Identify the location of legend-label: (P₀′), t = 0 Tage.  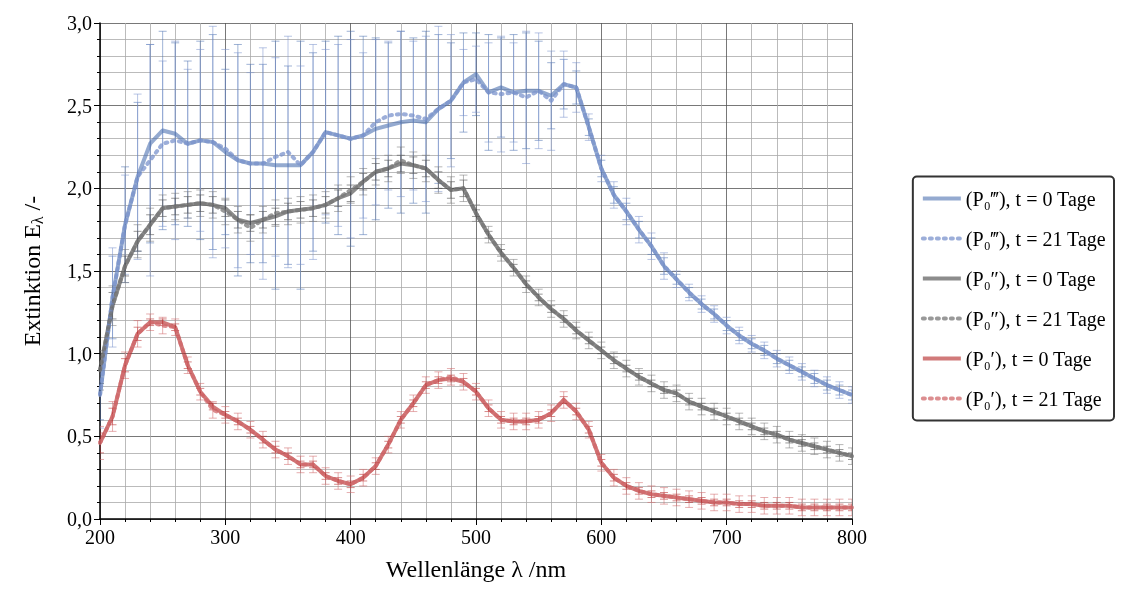
(1028, 359).